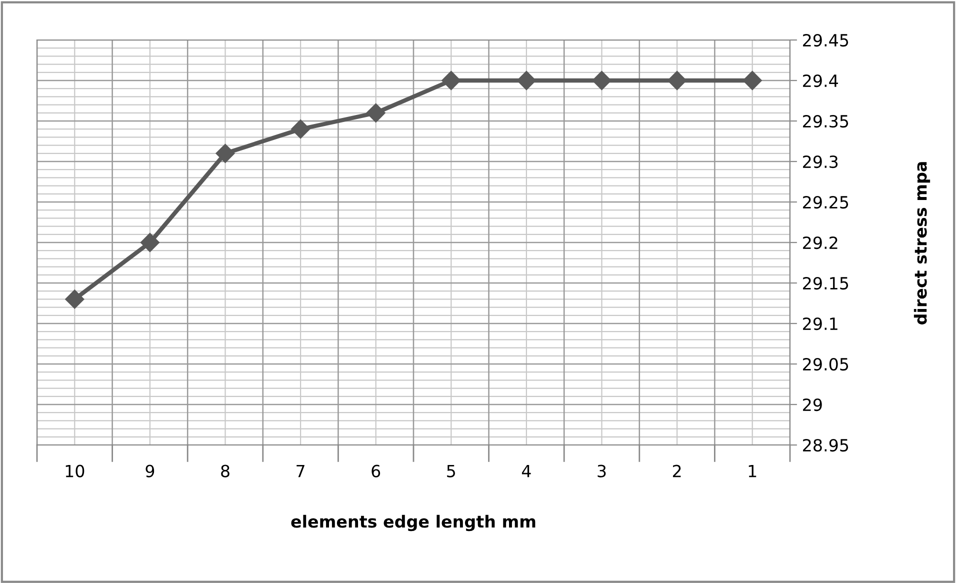  Describe the element at coordinates (820, 243) in the screenshot. I see `y-tick-label: 29.2` at that location.